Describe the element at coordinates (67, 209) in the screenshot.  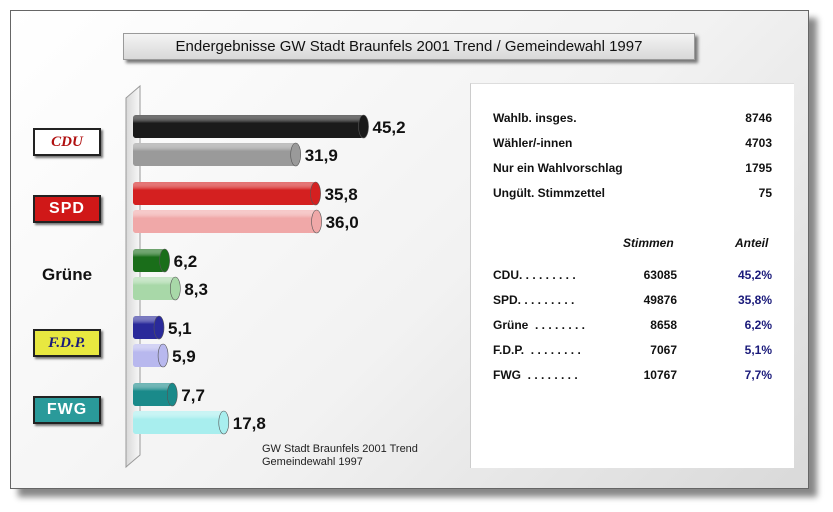
I see `party-logo-spd: SPD` at that location.